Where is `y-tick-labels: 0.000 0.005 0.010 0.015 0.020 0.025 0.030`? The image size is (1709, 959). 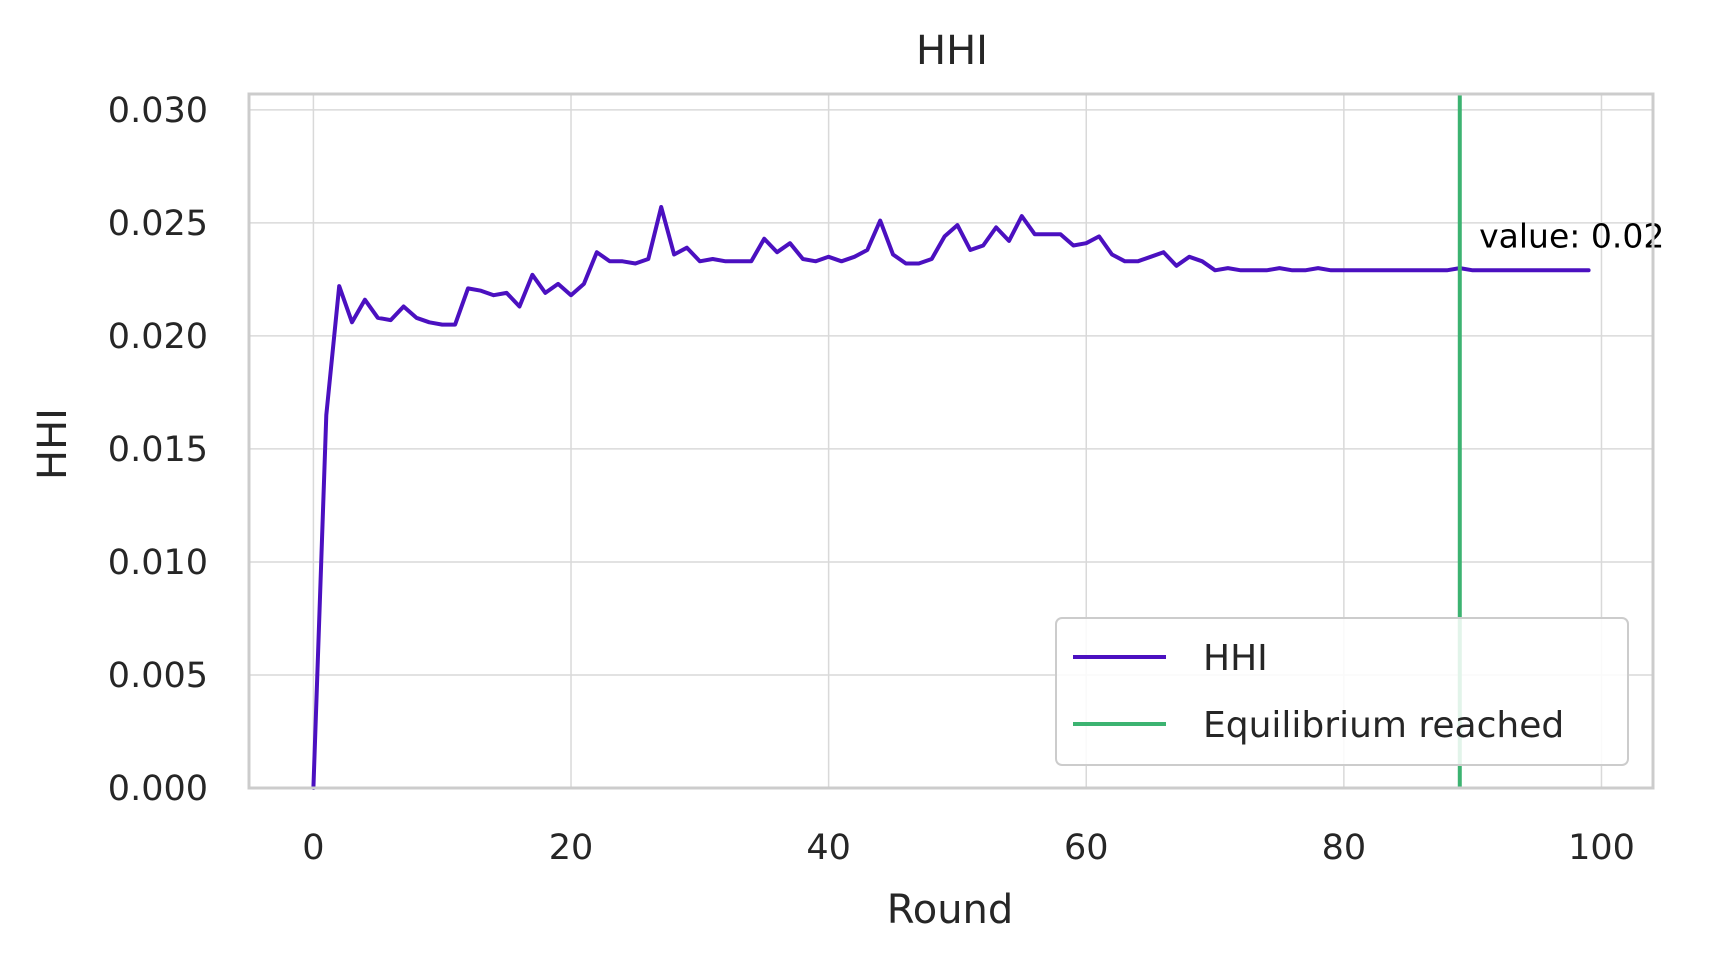
y-tick-labels: 0.000 0.005 0.010 0.015 0.020 0.025 0.030 is located at coordinates (158, 450).